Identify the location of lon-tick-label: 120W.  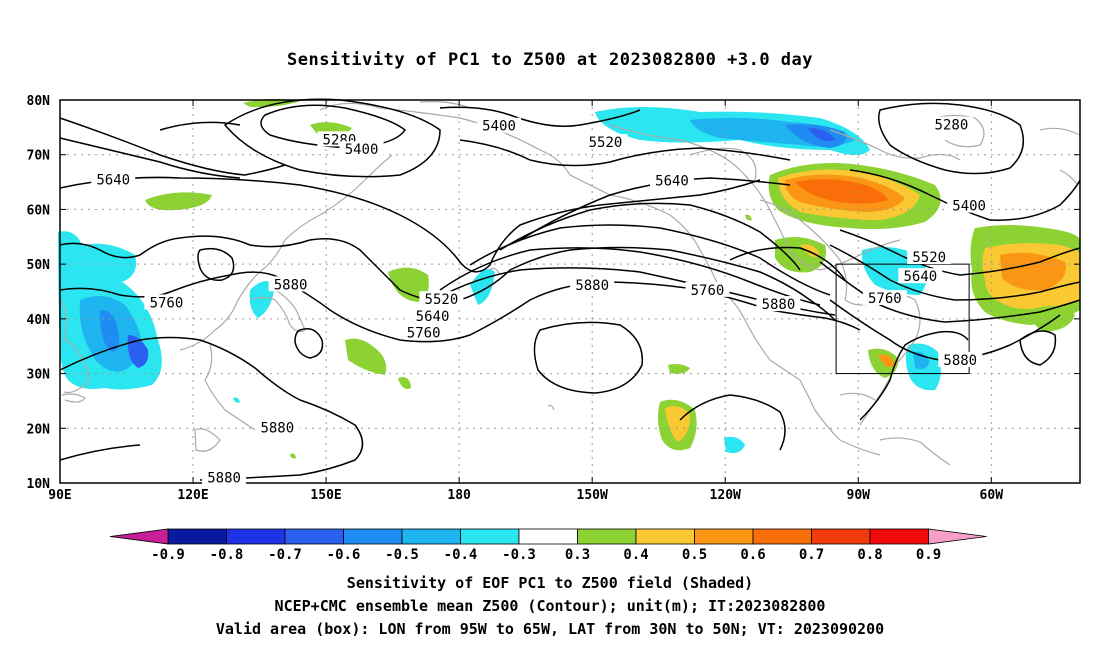
(725, 495).